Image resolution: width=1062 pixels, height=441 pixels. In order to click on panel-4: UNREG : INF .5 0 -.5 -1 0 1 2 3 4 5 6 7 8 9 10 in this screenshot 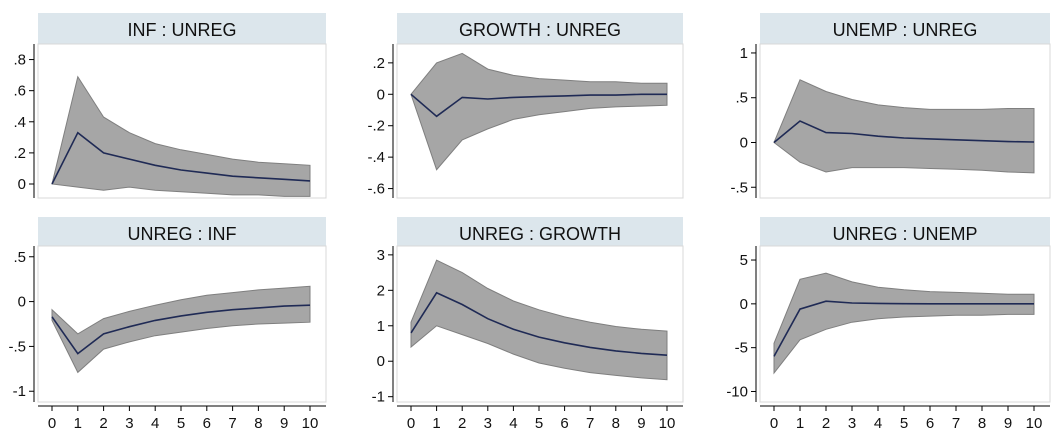, I will do `click(167, 324)`.